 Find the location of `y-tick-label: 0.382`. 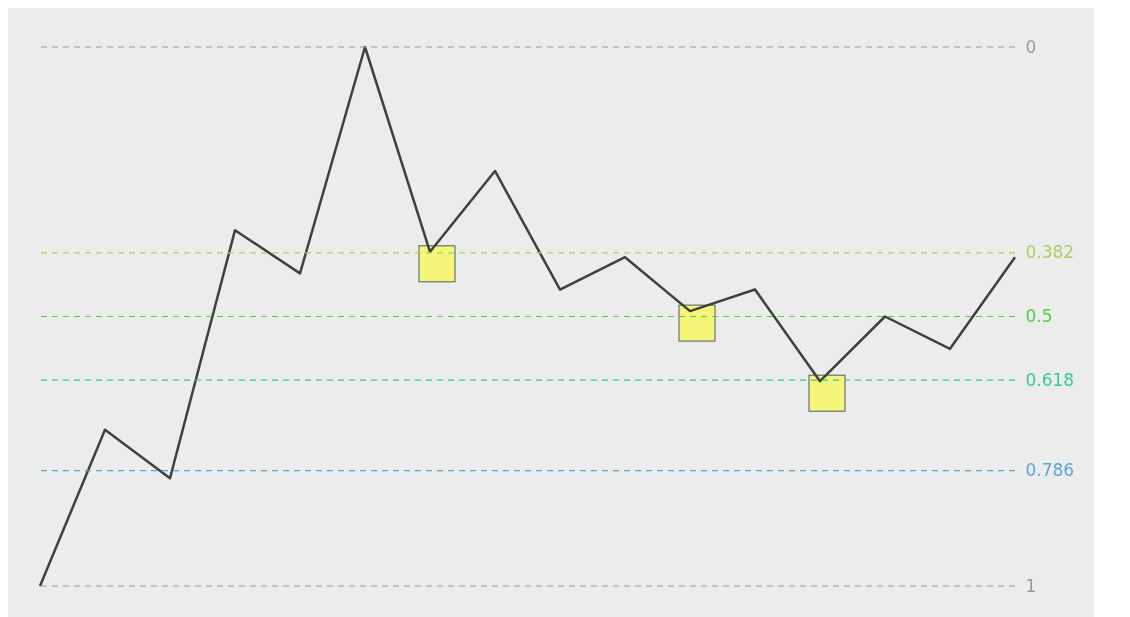

y-tick-label: 0.382 is located at coordinates (1050, 252).